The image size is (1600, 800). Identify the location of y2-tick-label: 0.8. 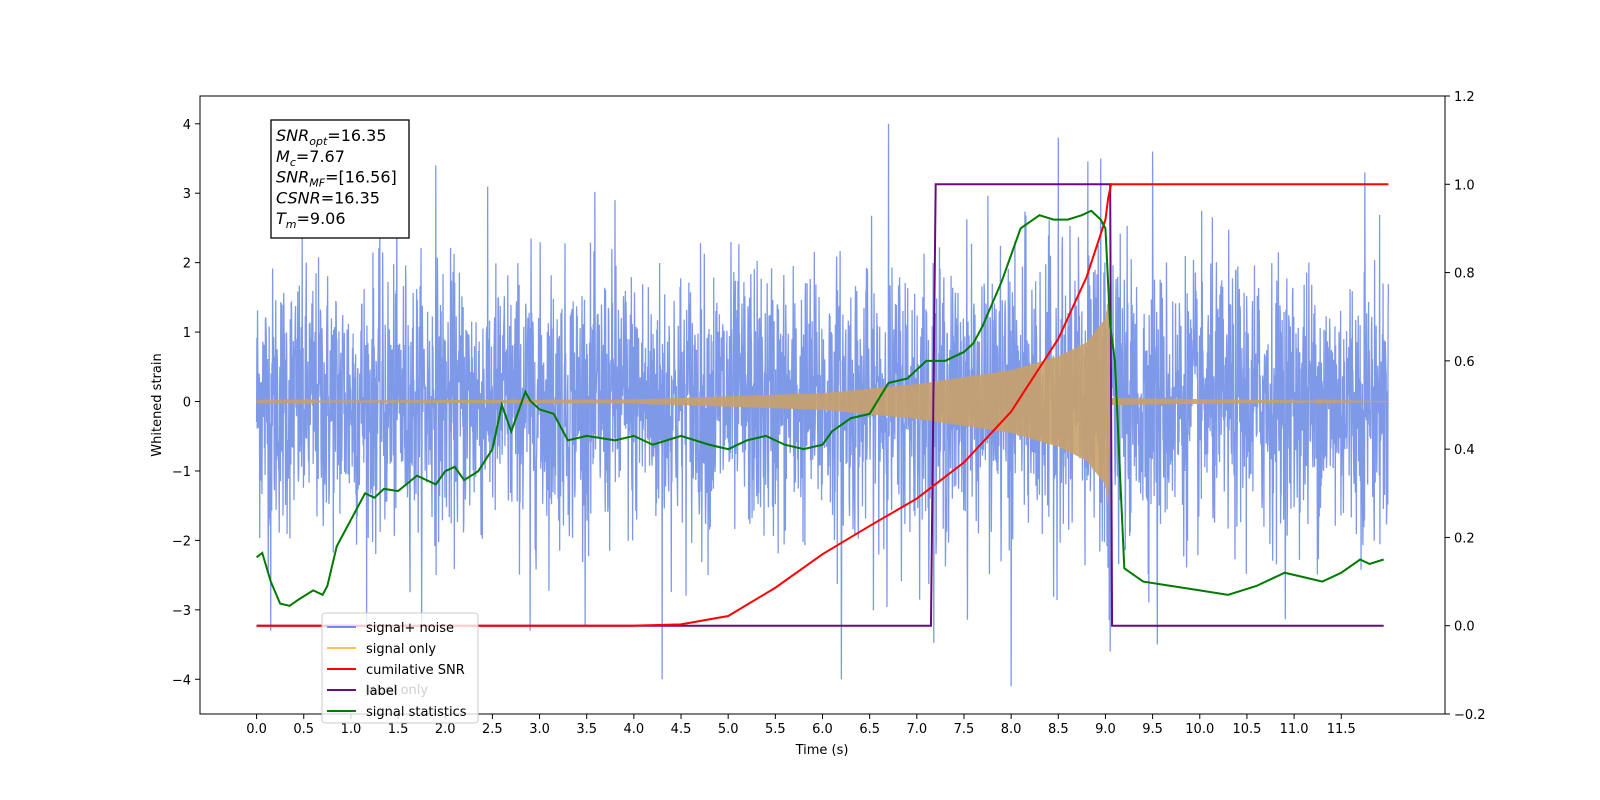
(1464, 274).